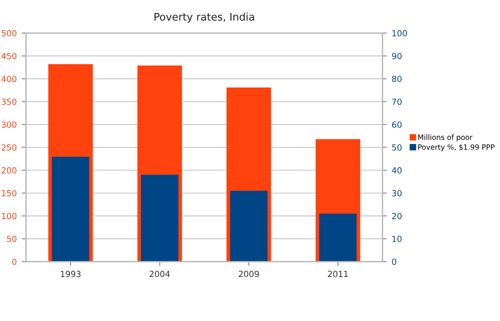  What do you see at coordinates (9, 170) in the screenshot?
I see `y-tick-label: 200` at bounding box center [9, 170].